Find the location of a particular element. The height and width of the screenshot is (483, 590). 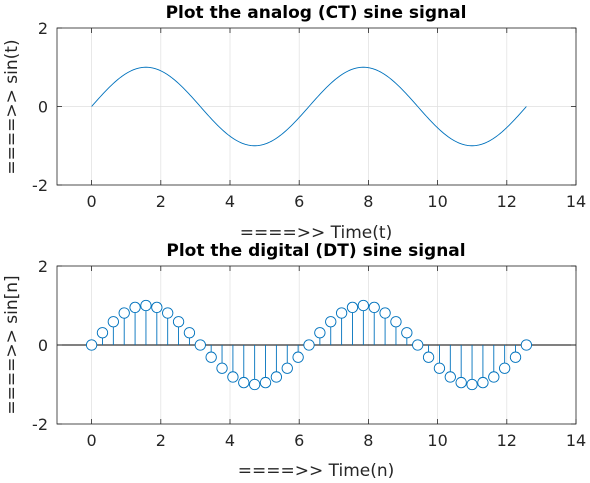

digital-xtick-label: 14 is located at coordinates (576, 440).